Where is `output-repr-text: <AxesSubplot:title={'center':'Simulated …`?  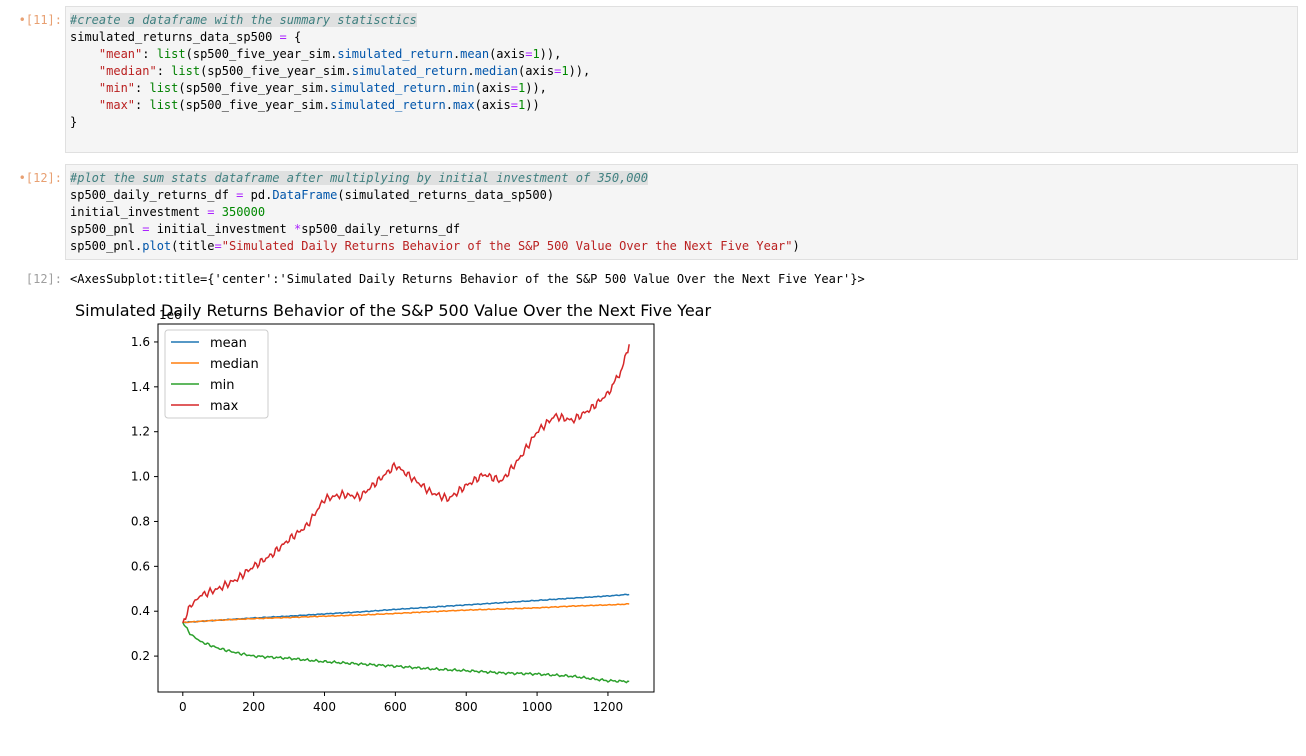
output-repr-text: <AxesSubplot:title={'center':'Simulated … is located at coordinates (467, 279).